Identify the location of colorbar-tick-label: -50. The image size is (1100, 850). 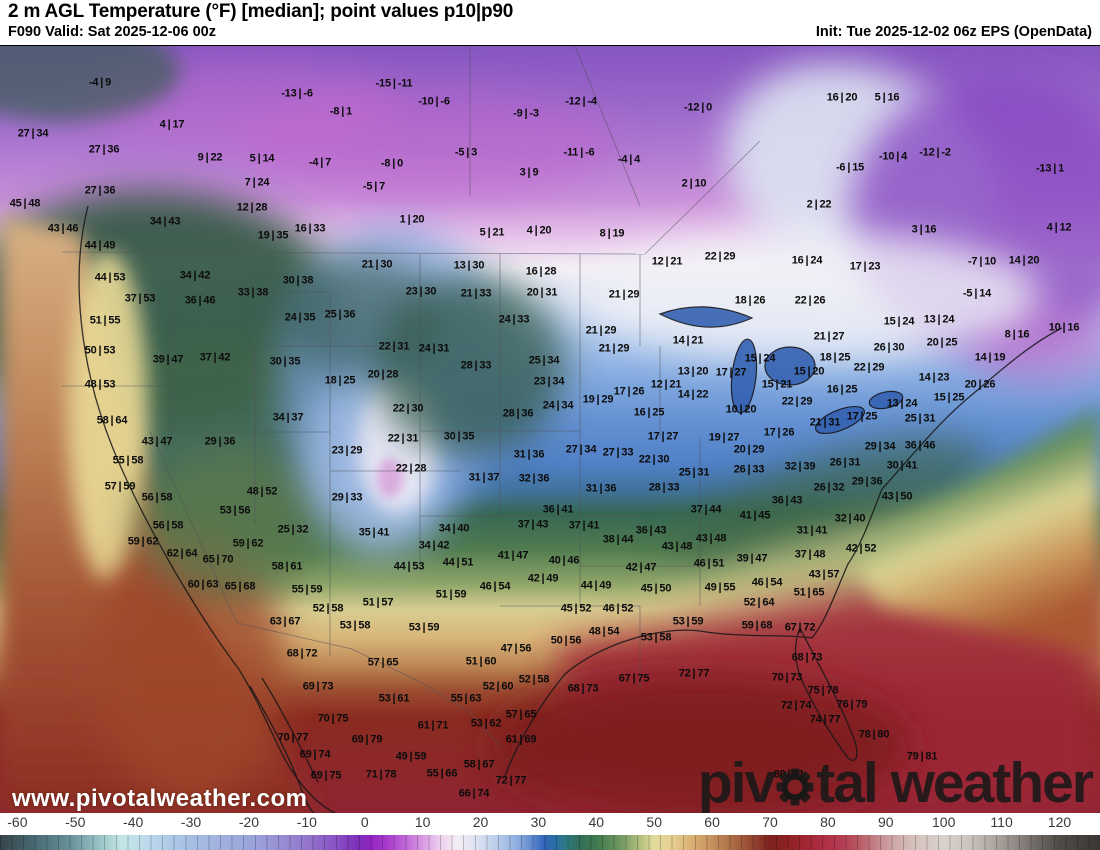
(75, 822).